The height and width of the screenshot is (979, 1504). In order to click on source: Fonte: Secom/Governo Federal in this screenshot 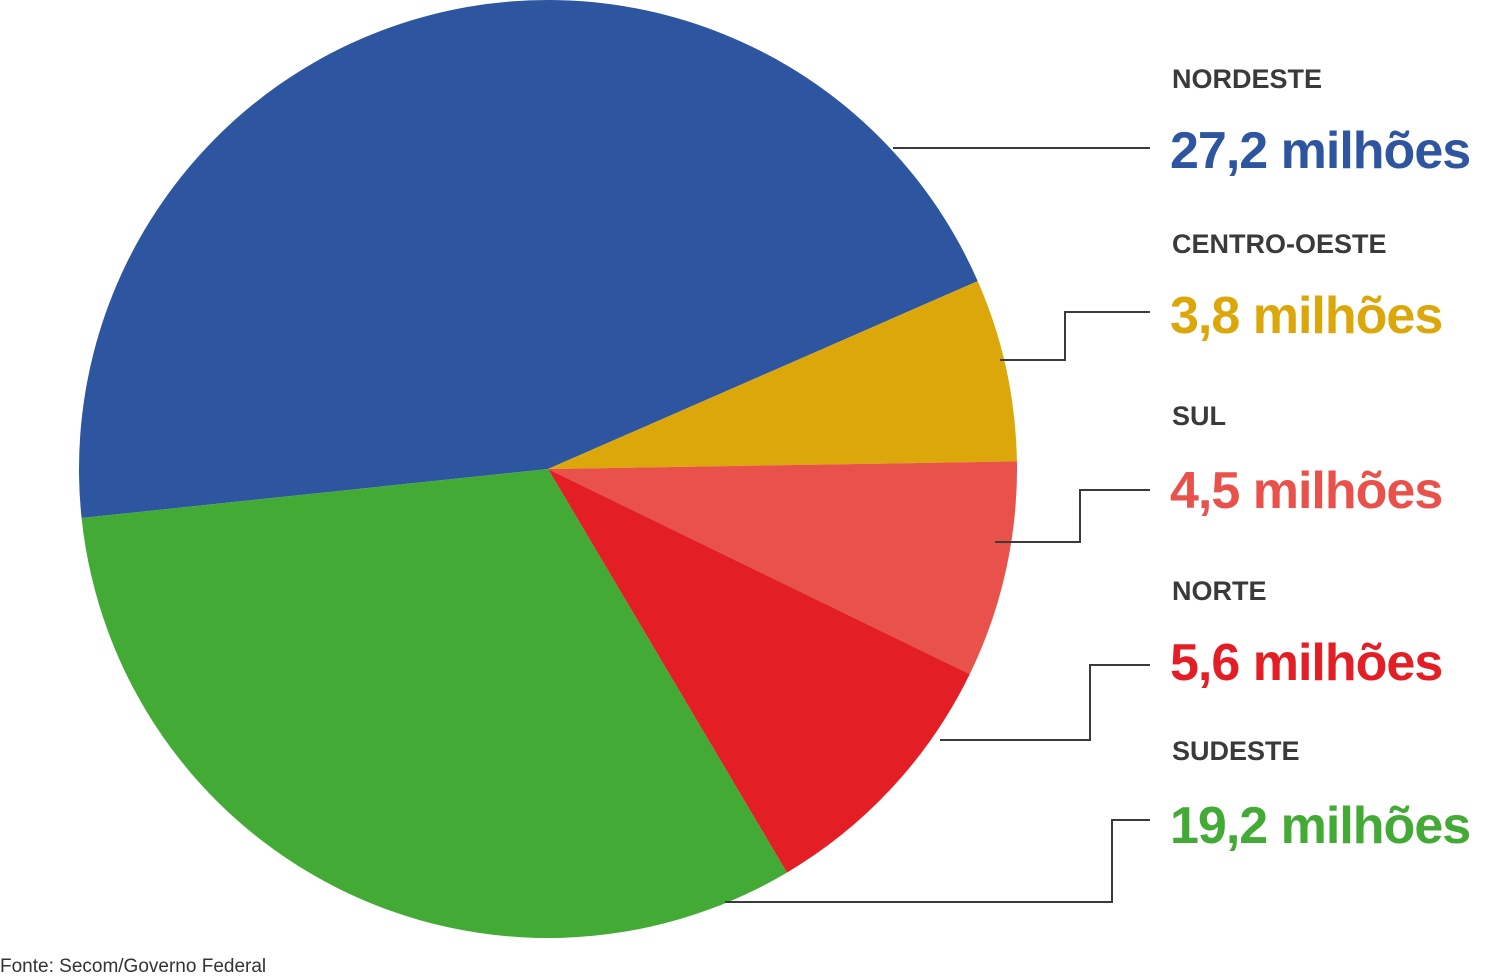, I will do `click(133, 966)`.